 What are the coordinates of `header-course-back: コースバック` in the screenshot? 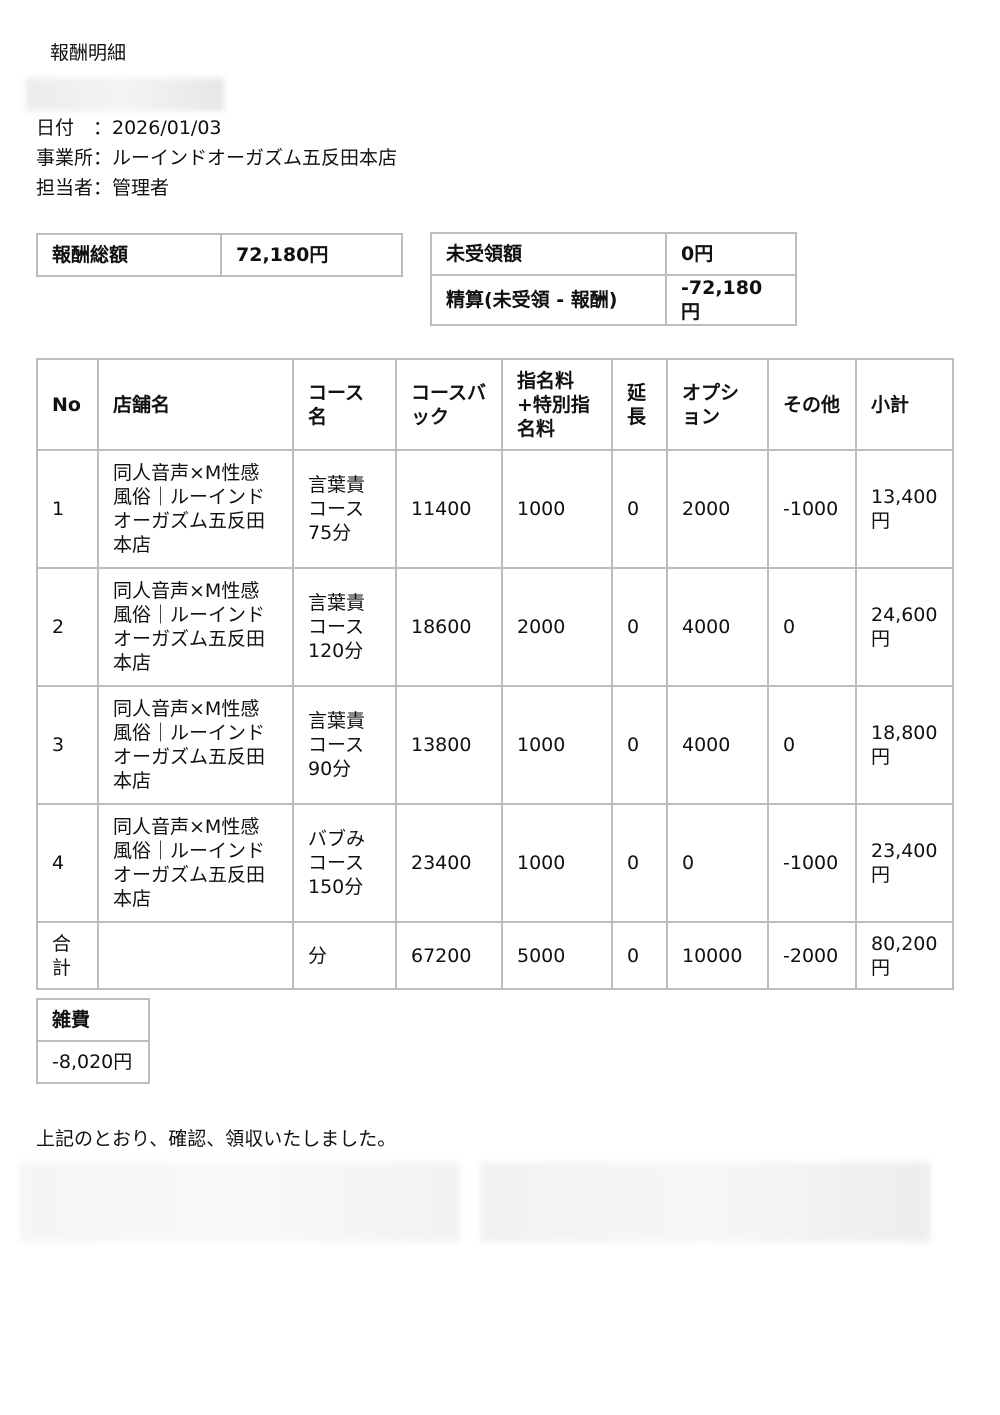 It's located at (449, 404).